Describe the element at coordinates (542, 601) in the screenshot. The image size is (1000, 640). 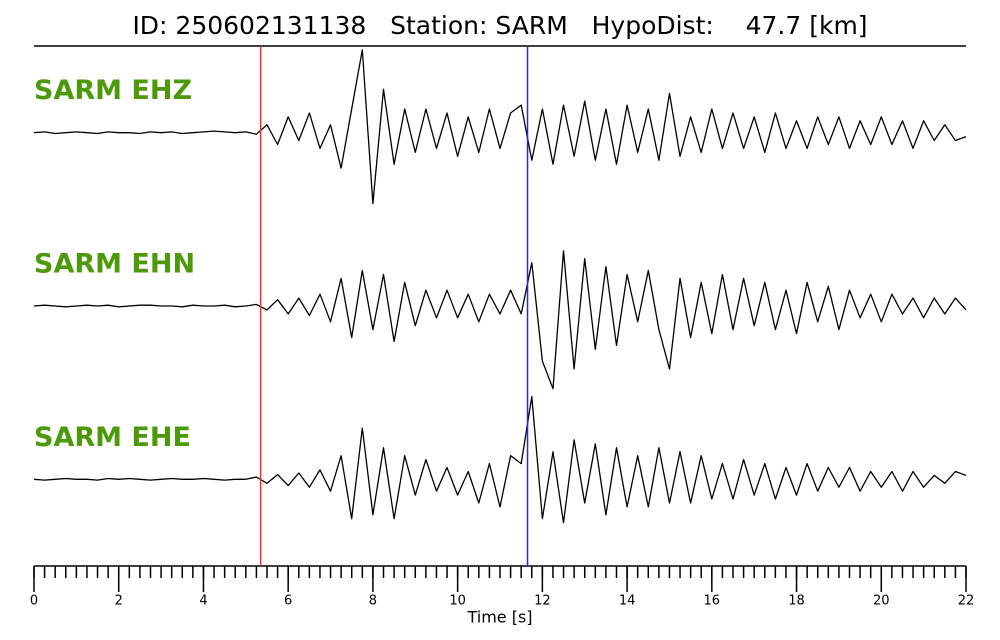
I see `x-tick-label: 12` at that location.